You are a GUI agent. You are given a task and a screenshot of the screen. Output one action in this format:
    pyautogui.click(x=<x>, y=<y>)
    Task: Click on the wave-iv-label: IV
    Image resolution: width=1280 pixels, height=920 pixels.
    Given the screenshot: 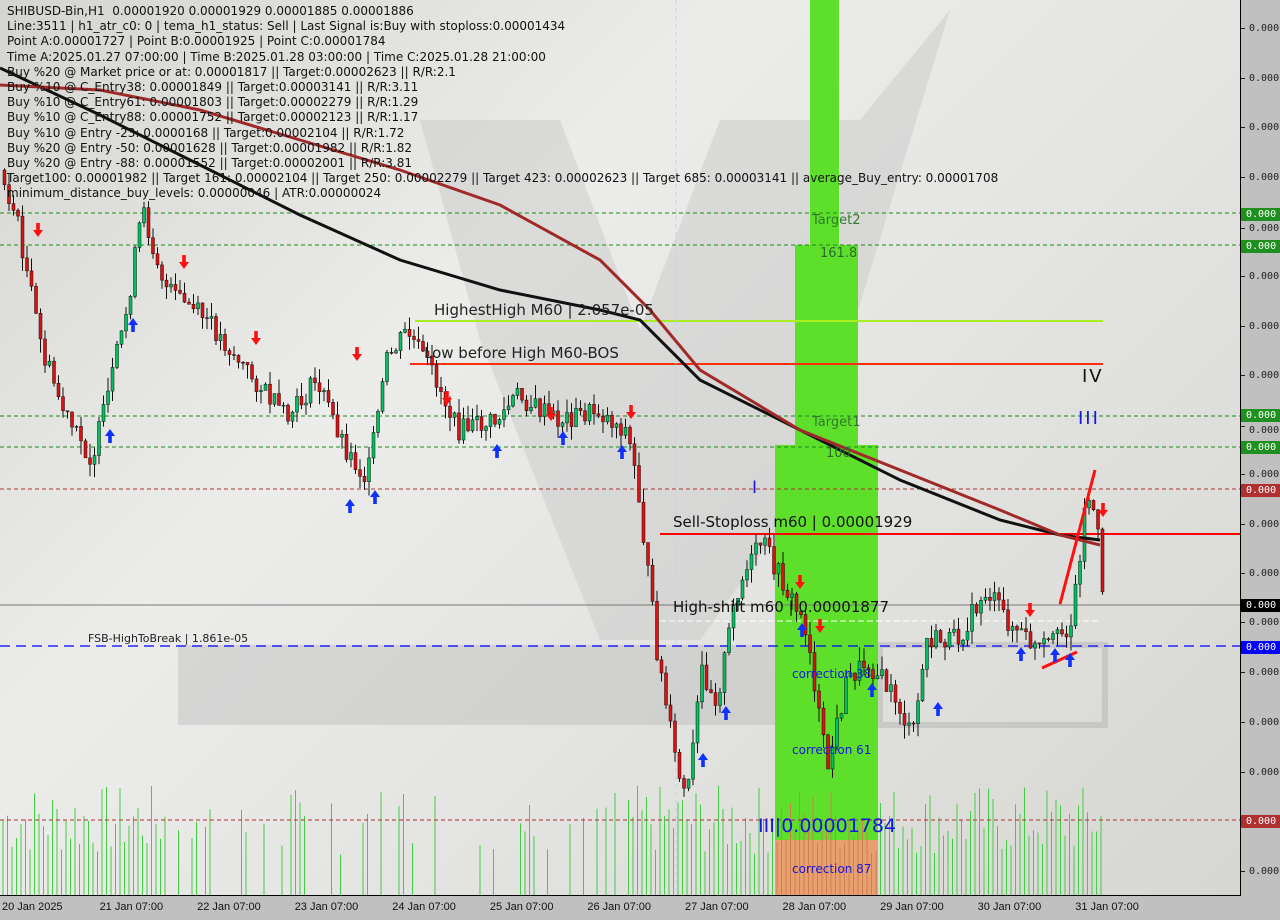 What is the action you would take?
    pyautogui.click(x=1093, y=376)
    